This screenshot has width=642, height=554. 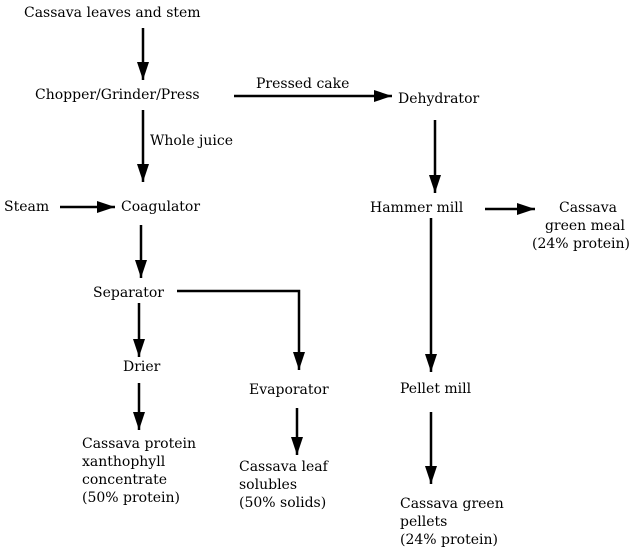 What do you see at coordinates (436, 389) in the screenshot?
I see `node-pellet-mill: Pellet mill` at bounding box center [436, 389].